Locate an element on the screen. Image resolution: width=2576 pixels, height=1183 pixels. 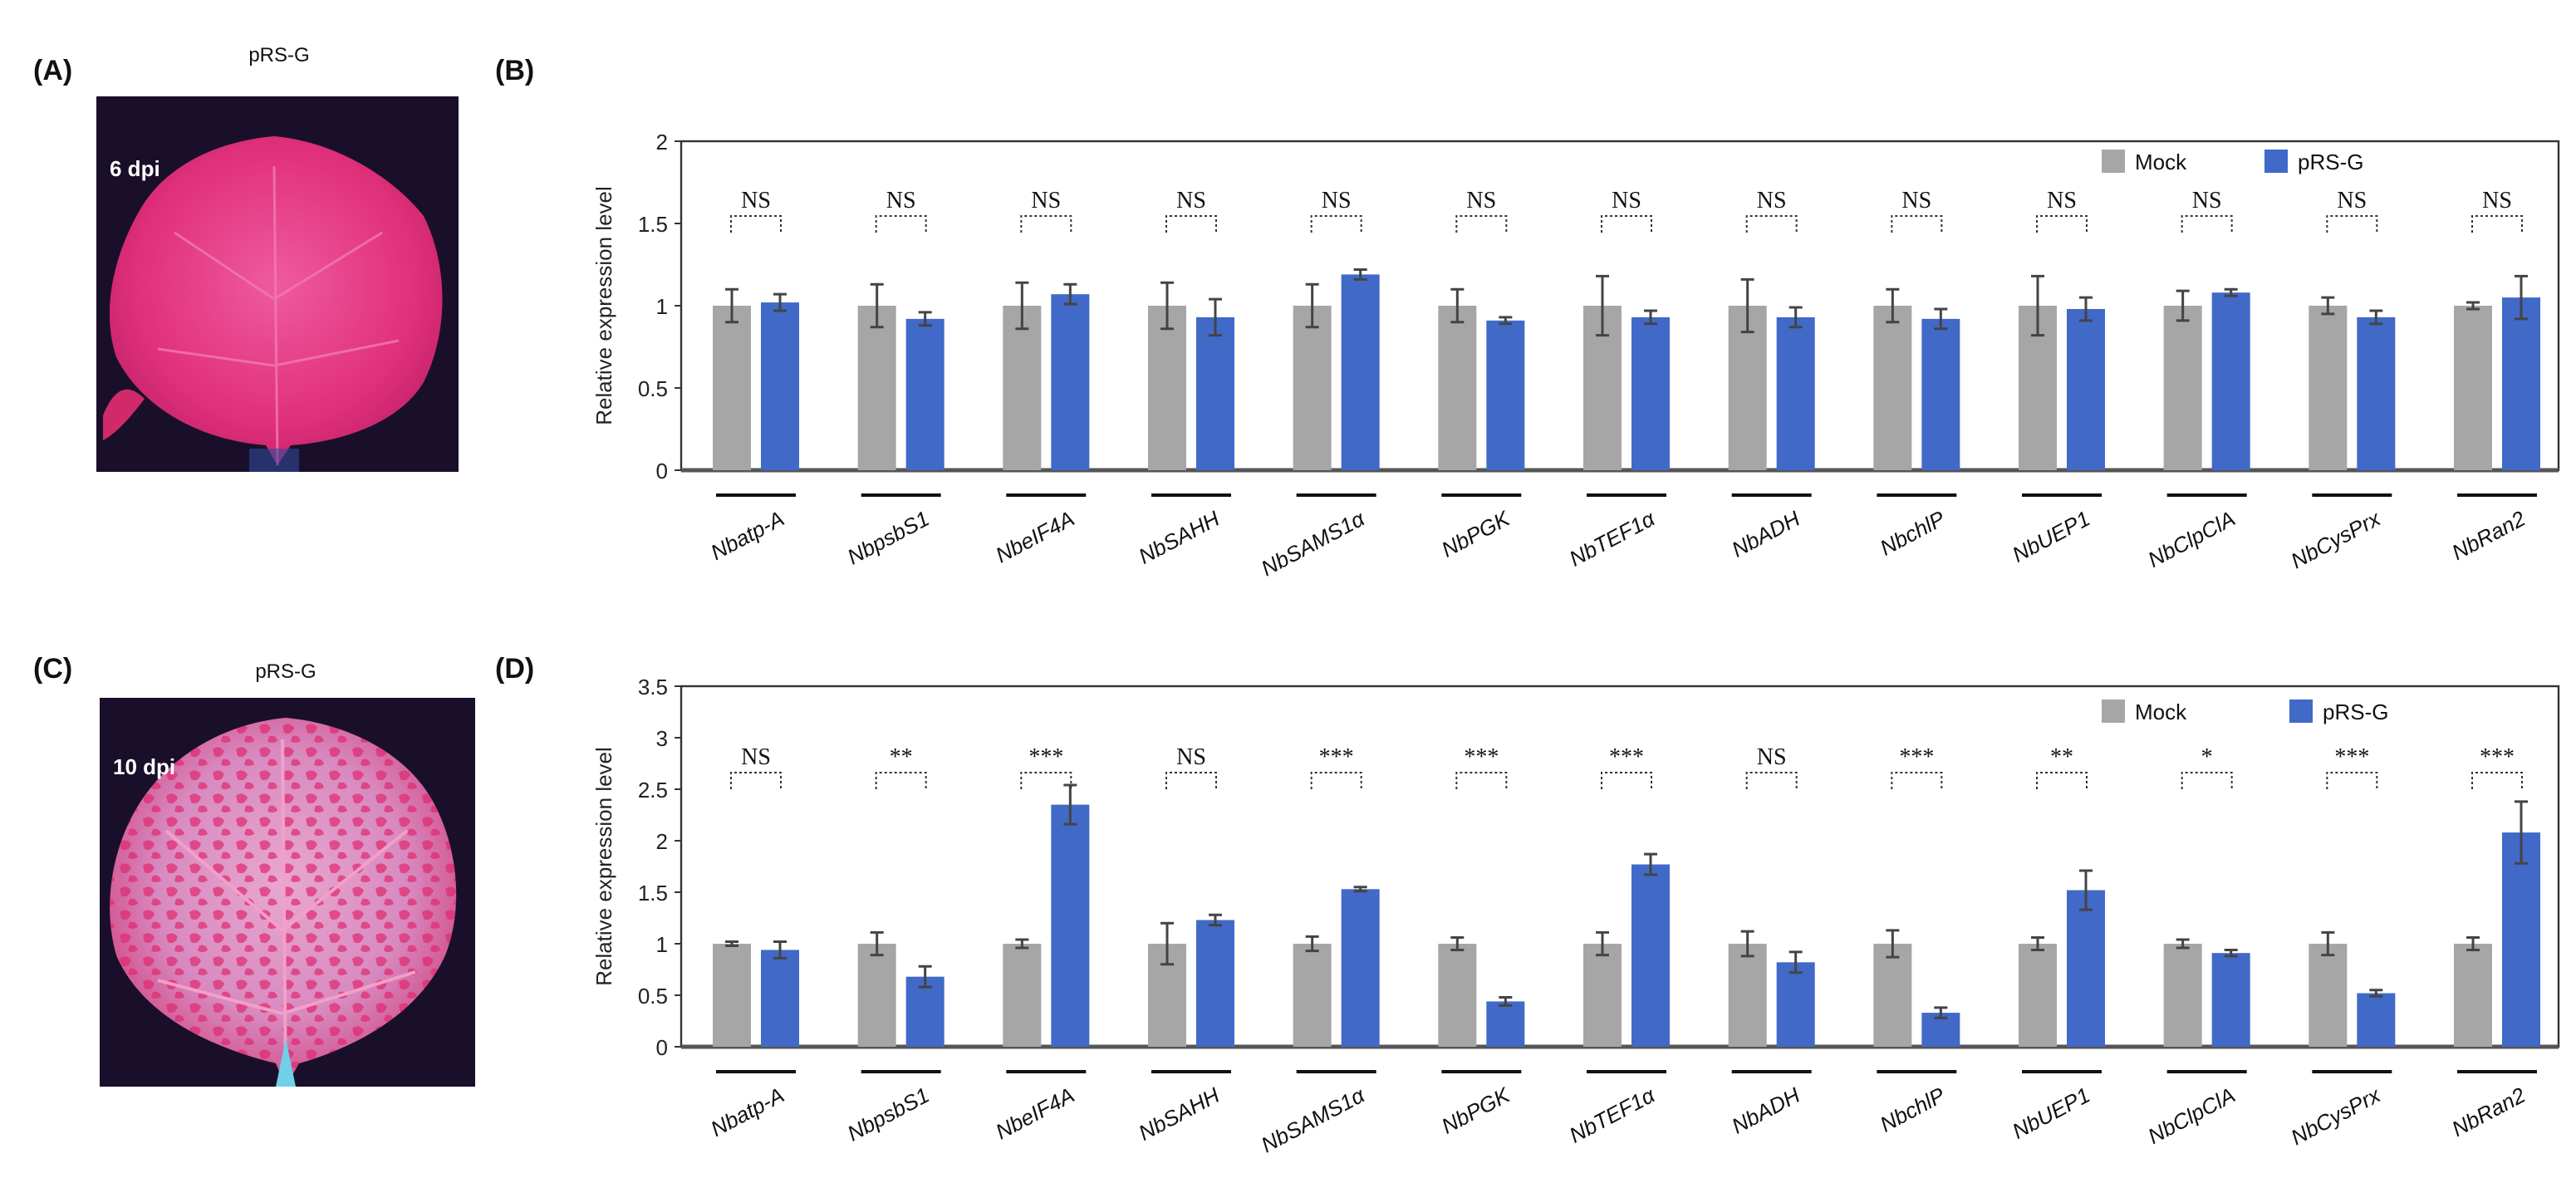
category-label: NbpsbS1 is located at coordinates (888, 538).